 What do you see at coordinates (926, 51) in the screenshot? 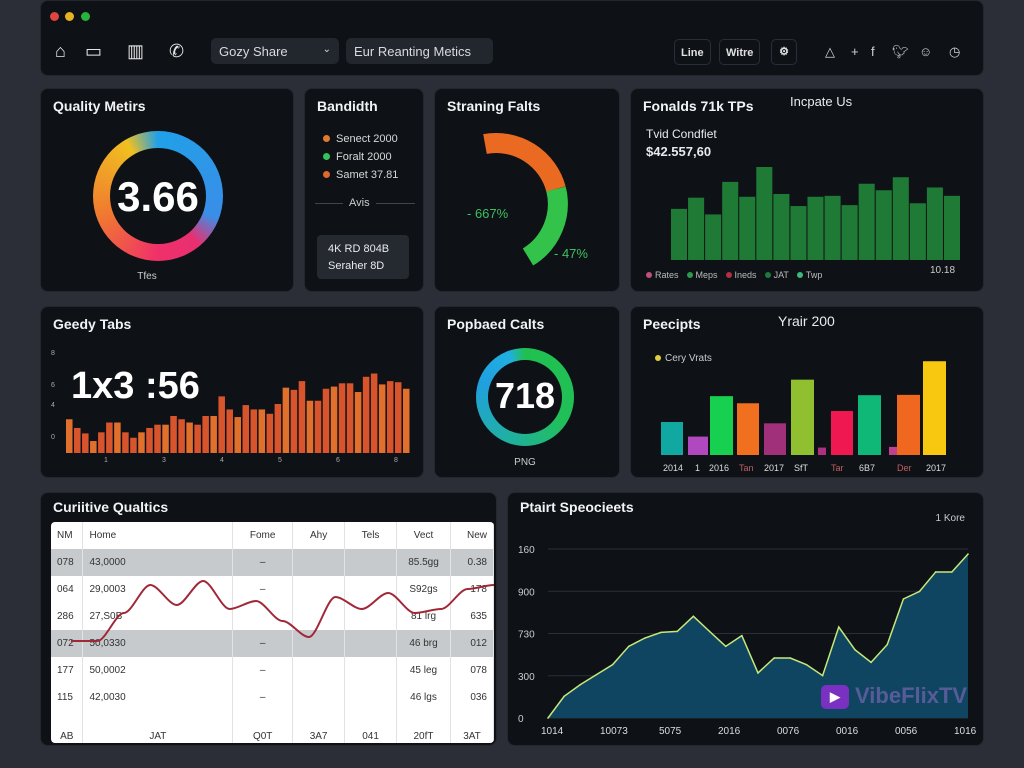
I see `smiley-icon: ☺` at bounding box center [926, 51].